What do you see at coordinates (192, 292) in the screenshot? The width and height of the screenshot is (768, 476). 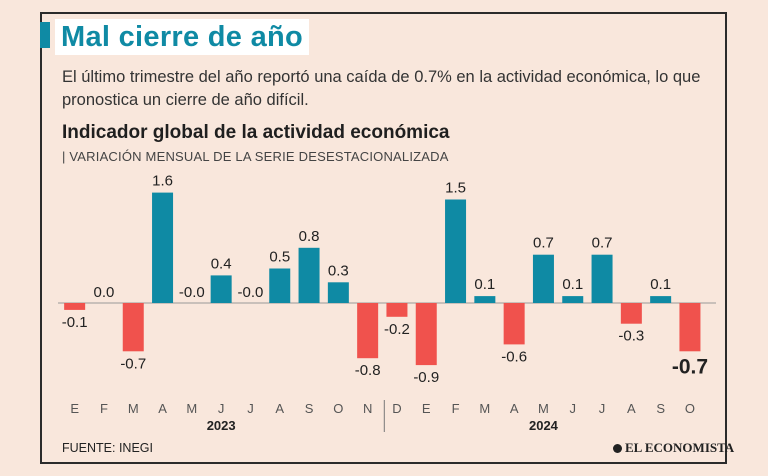 I see `data-label-4: -0.0` at bounding box center [192, 292].